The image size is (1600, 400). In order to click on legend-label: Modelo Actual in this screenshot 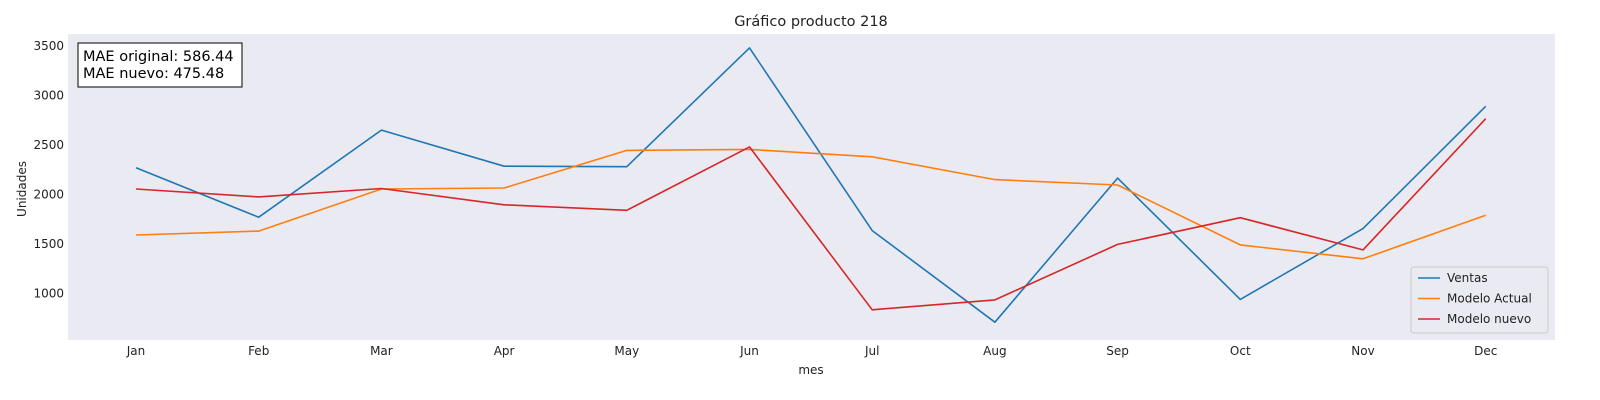, I will do `click(1489, 299)`.